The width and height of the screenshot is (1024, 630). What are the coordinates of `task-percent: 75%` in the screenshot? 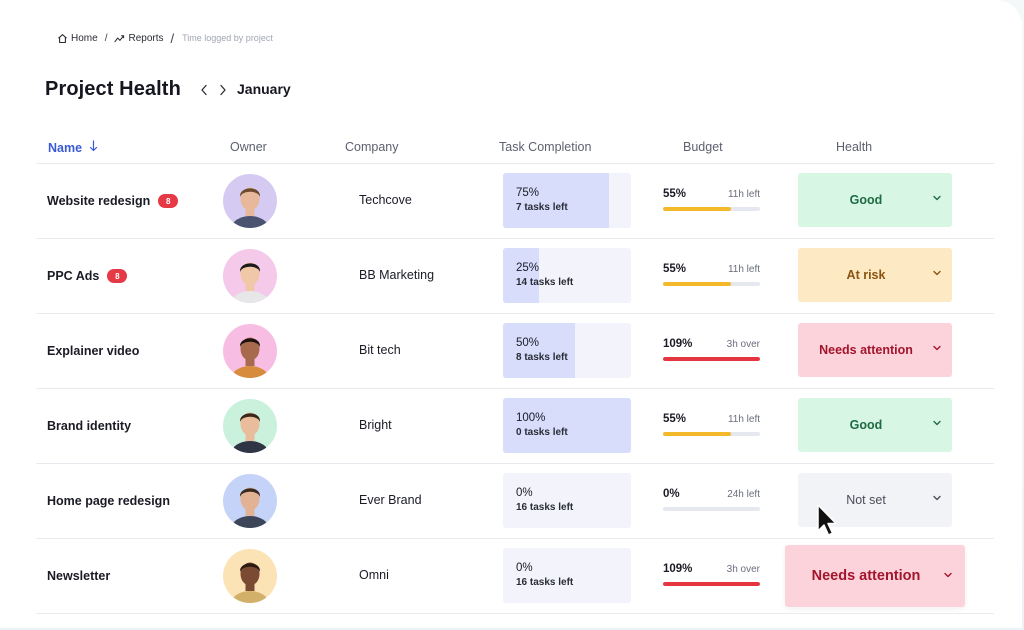 It's located at (528, 193).